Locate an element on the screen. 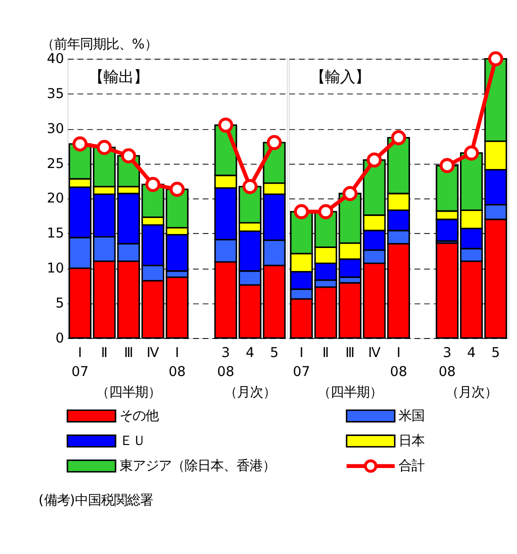 This screenshot has height=554, width=517. legend-label: 合計 is located at coordinates (411, 466).